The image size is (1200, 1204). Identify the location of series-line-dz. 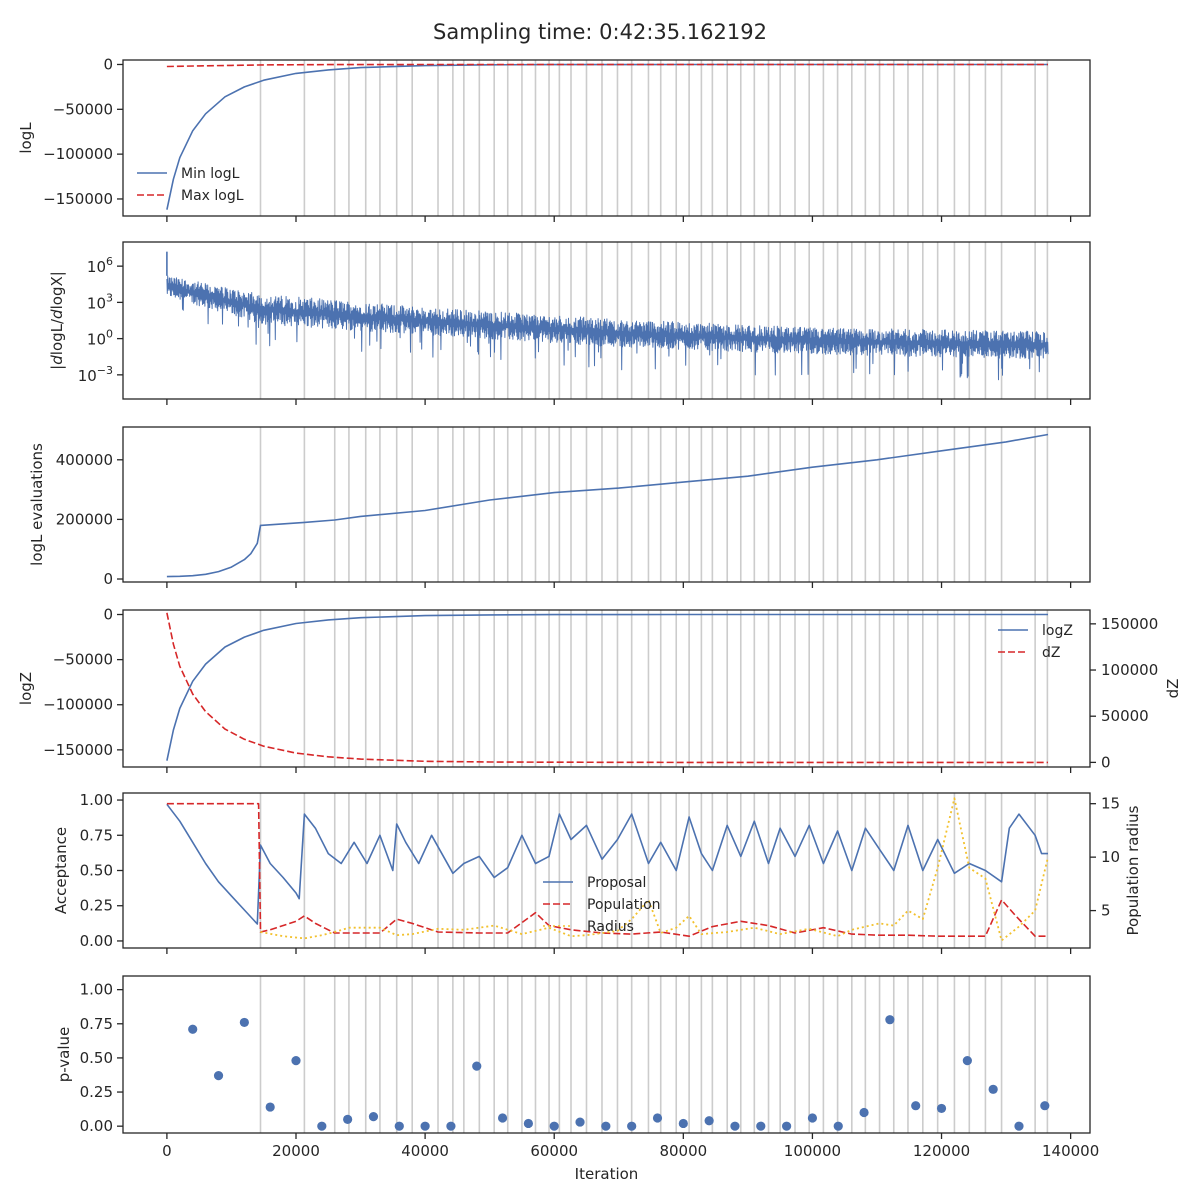
(607, 688).